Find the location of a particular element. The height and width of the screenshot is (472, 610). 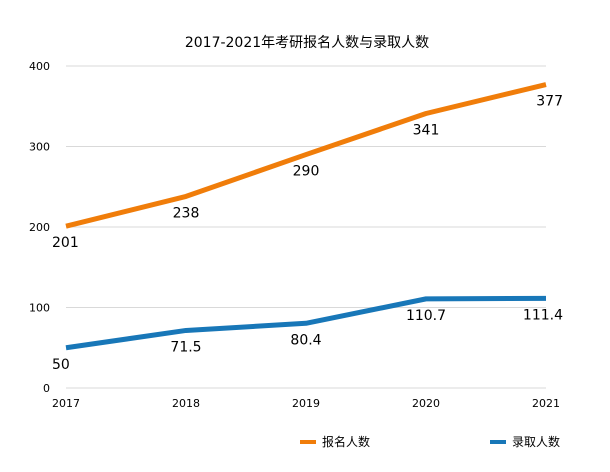

data-label: 238 is located at coordinates (186, 213).